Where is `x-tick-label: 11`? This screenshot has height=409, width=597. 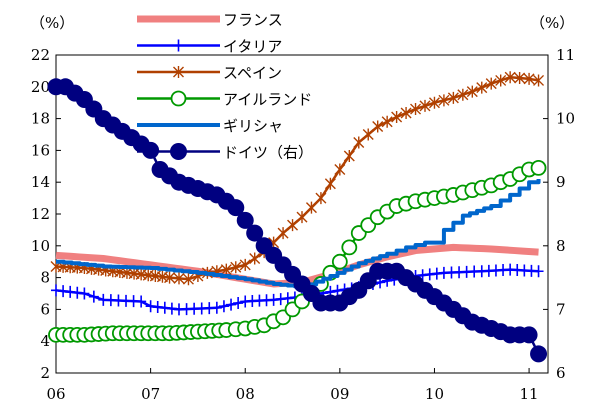
x-tick-label: 11 is located at coordinates (529, 394).